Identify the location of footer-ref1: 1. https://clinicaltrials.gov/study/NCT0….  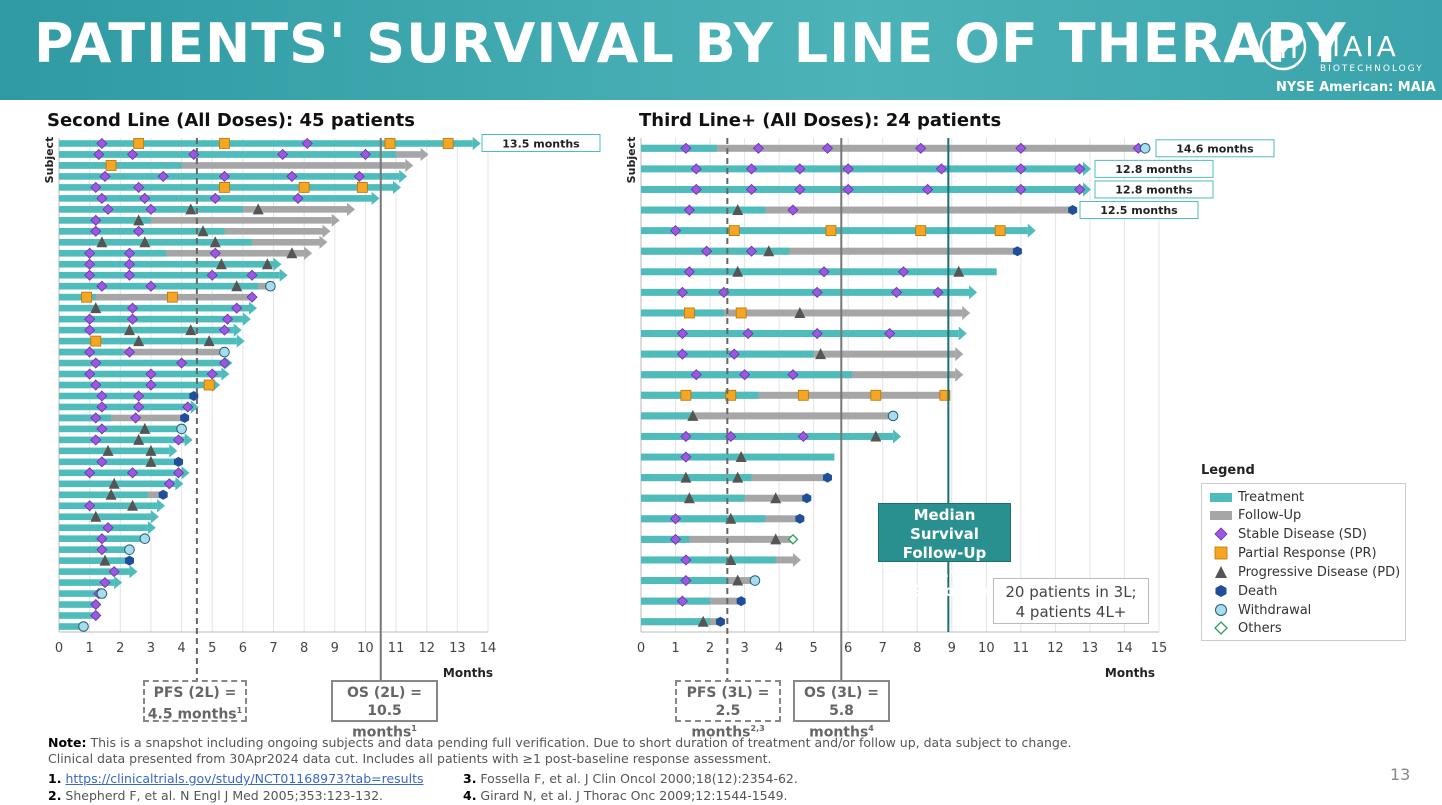
(235, 778).